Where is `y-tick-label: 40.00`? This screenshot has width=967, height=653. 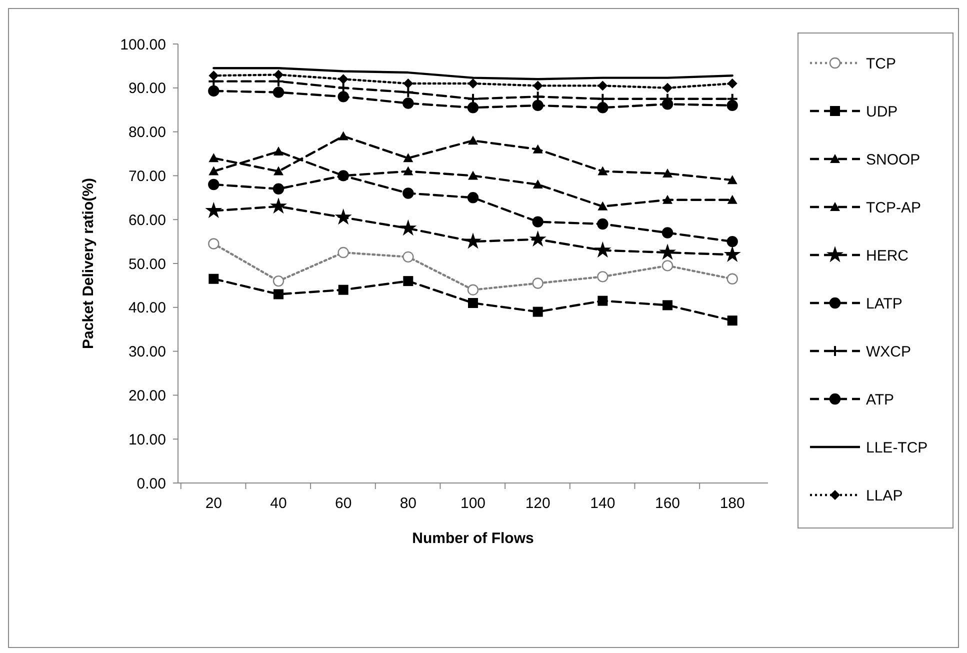 y-tick-label: 40.00 is located at coordinates (147, 308).